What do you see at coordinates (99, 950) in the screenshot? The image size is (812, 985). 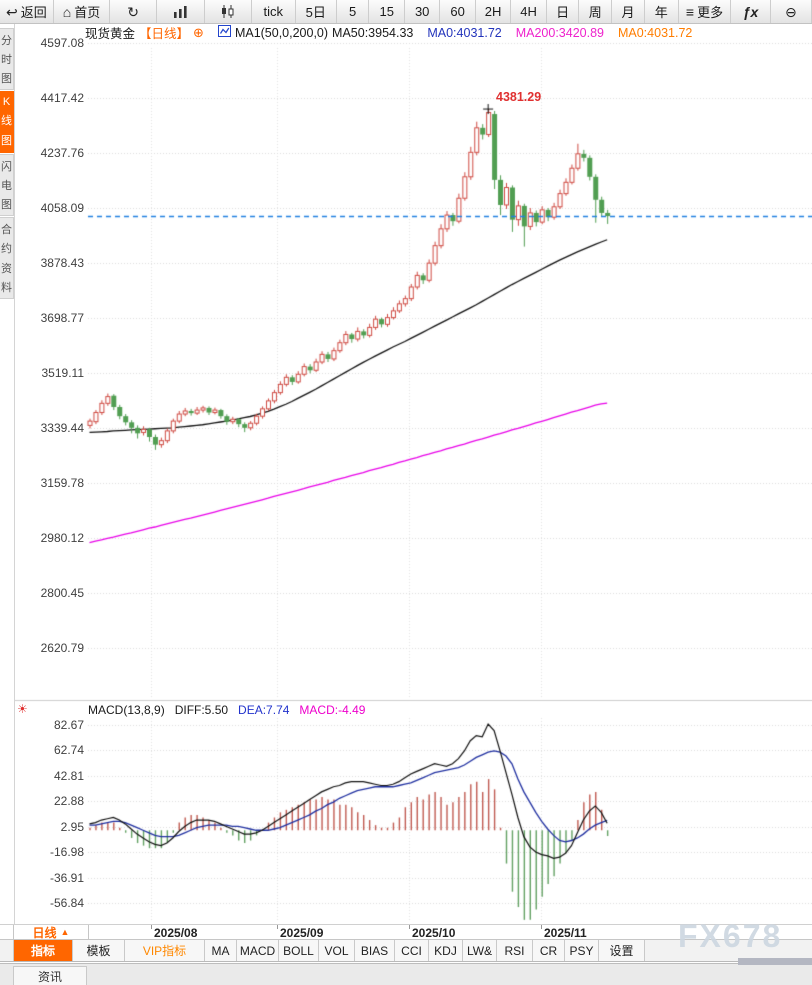 I see `indicator-tab-: 模板` at bounding box center [99, 950].